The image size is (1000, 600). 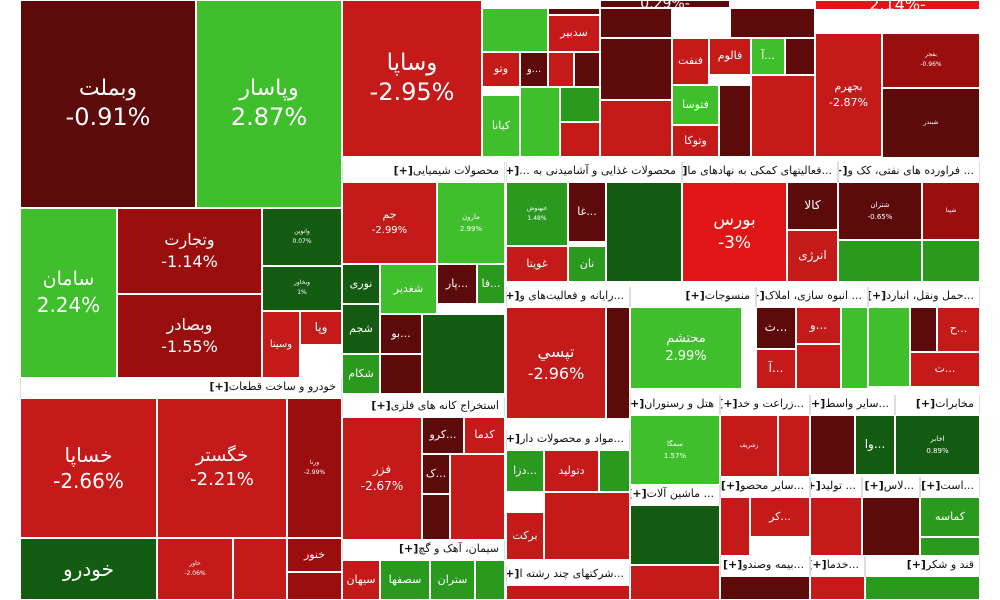 What do you see at coordinates (945, 369) in the screenshot?
I see `stock-tile: ...ت` at bounding box center [945, 369].